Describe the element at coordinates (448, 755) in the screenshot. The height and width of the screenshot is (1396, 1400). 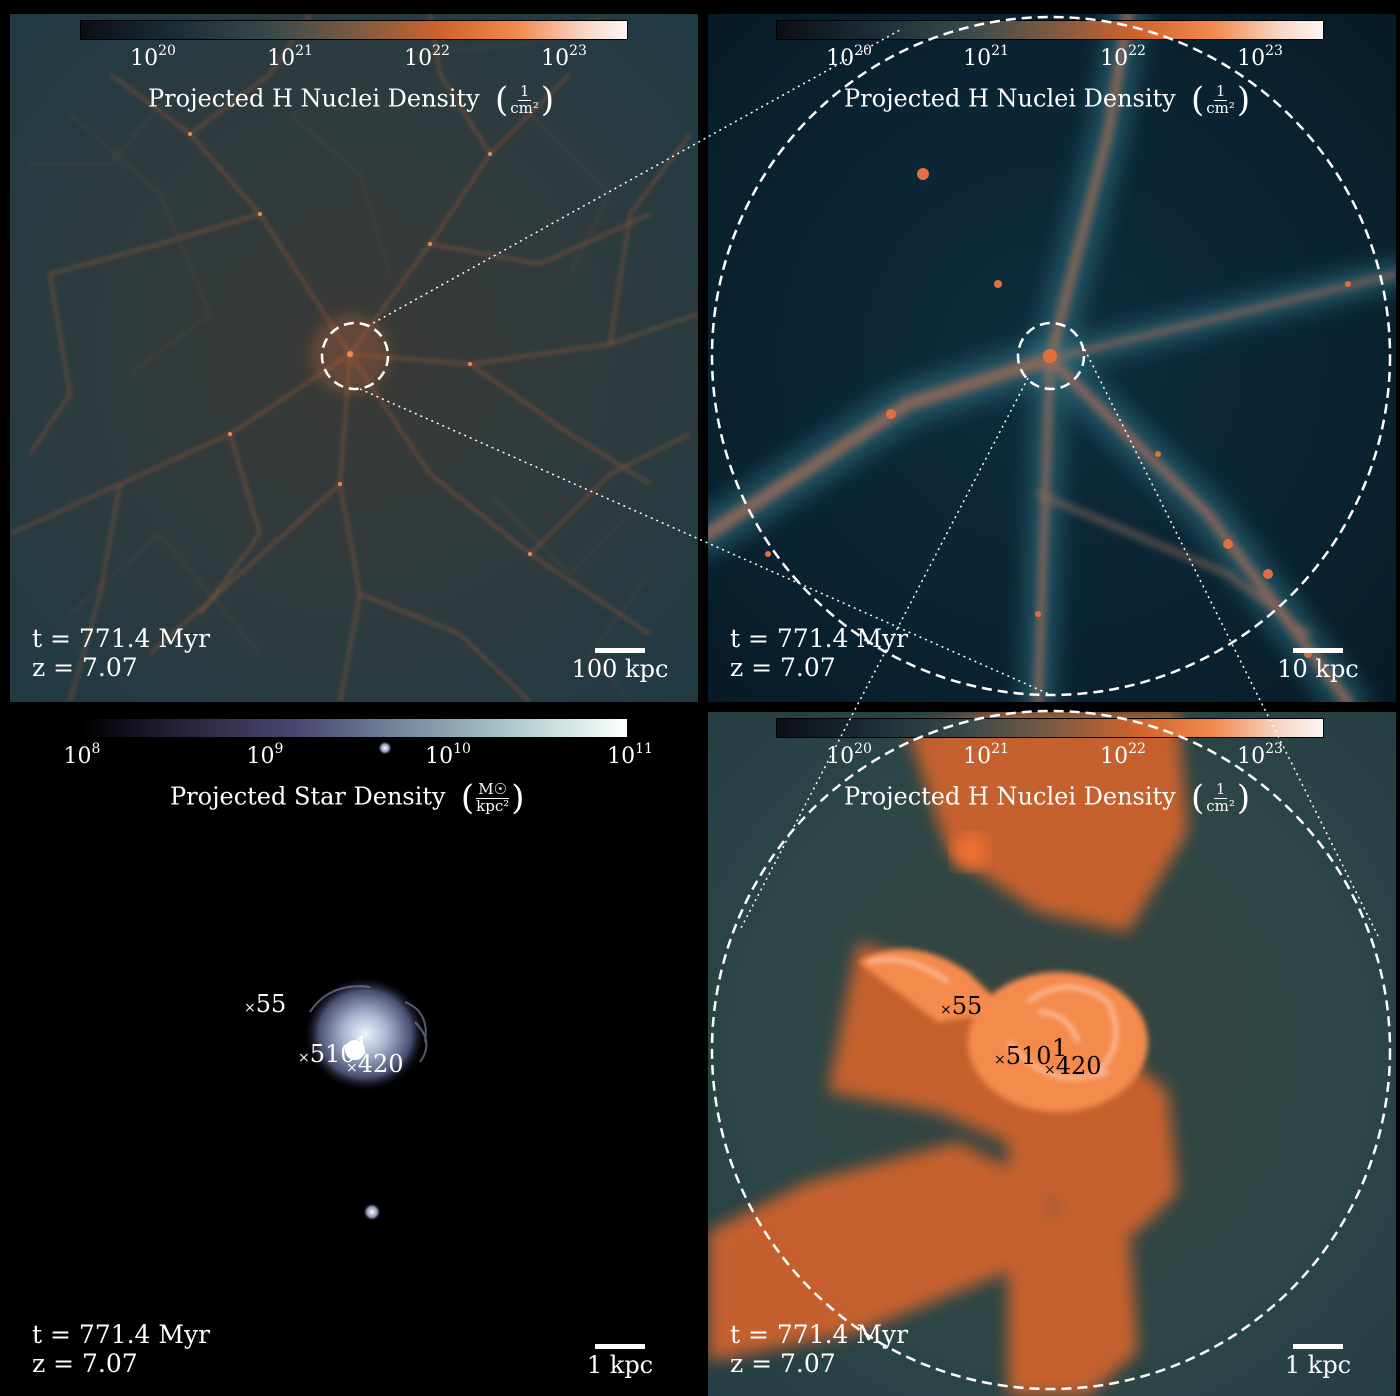
I see `colorbar-tick: 10¹⁰` at that location.